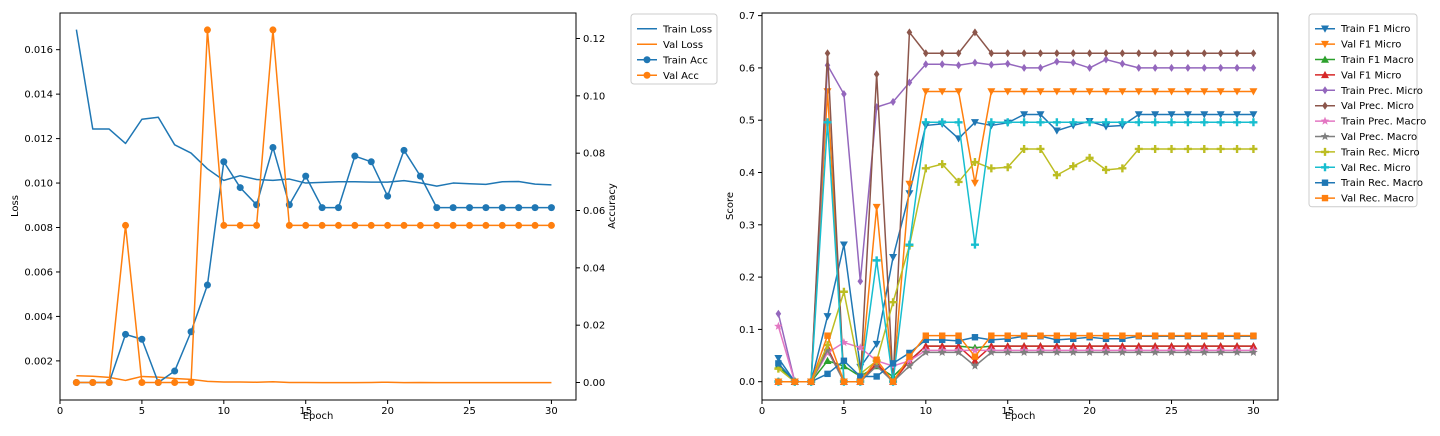  What do you see at coordinates (590, 211) in the screenshot?
I see `chart0-y2-ticks: 0.00 0.02 0.04 0.06 0.08 0.10 0.12` at bounding box center [590, 211].